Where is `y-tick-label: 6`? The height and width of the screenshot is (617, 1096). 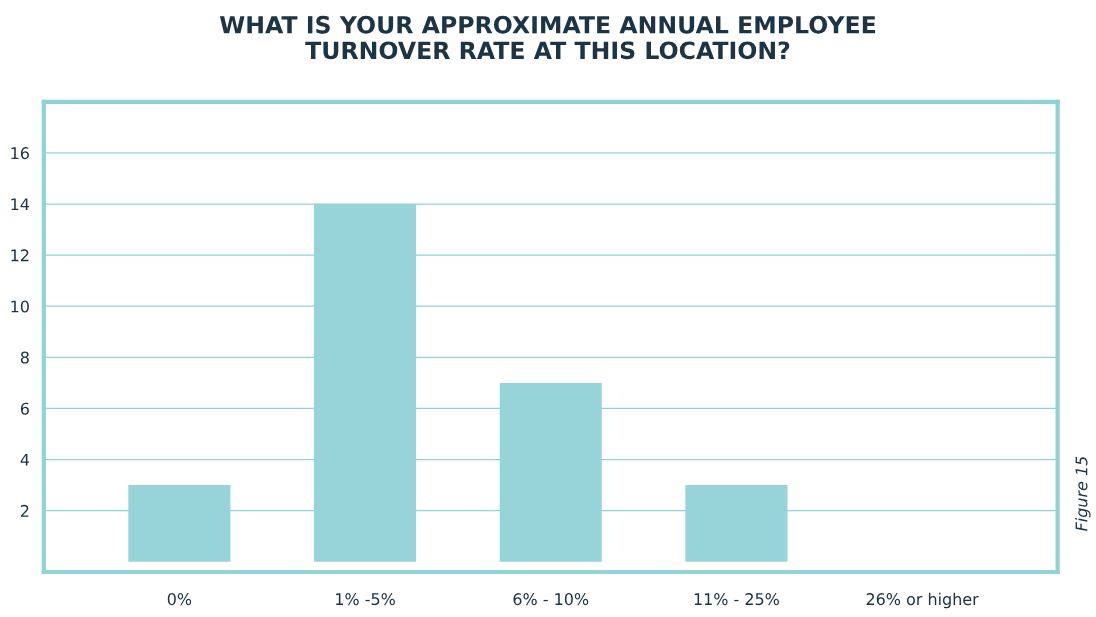
y-tick-label: 6 is located at coordinates (24, 408).